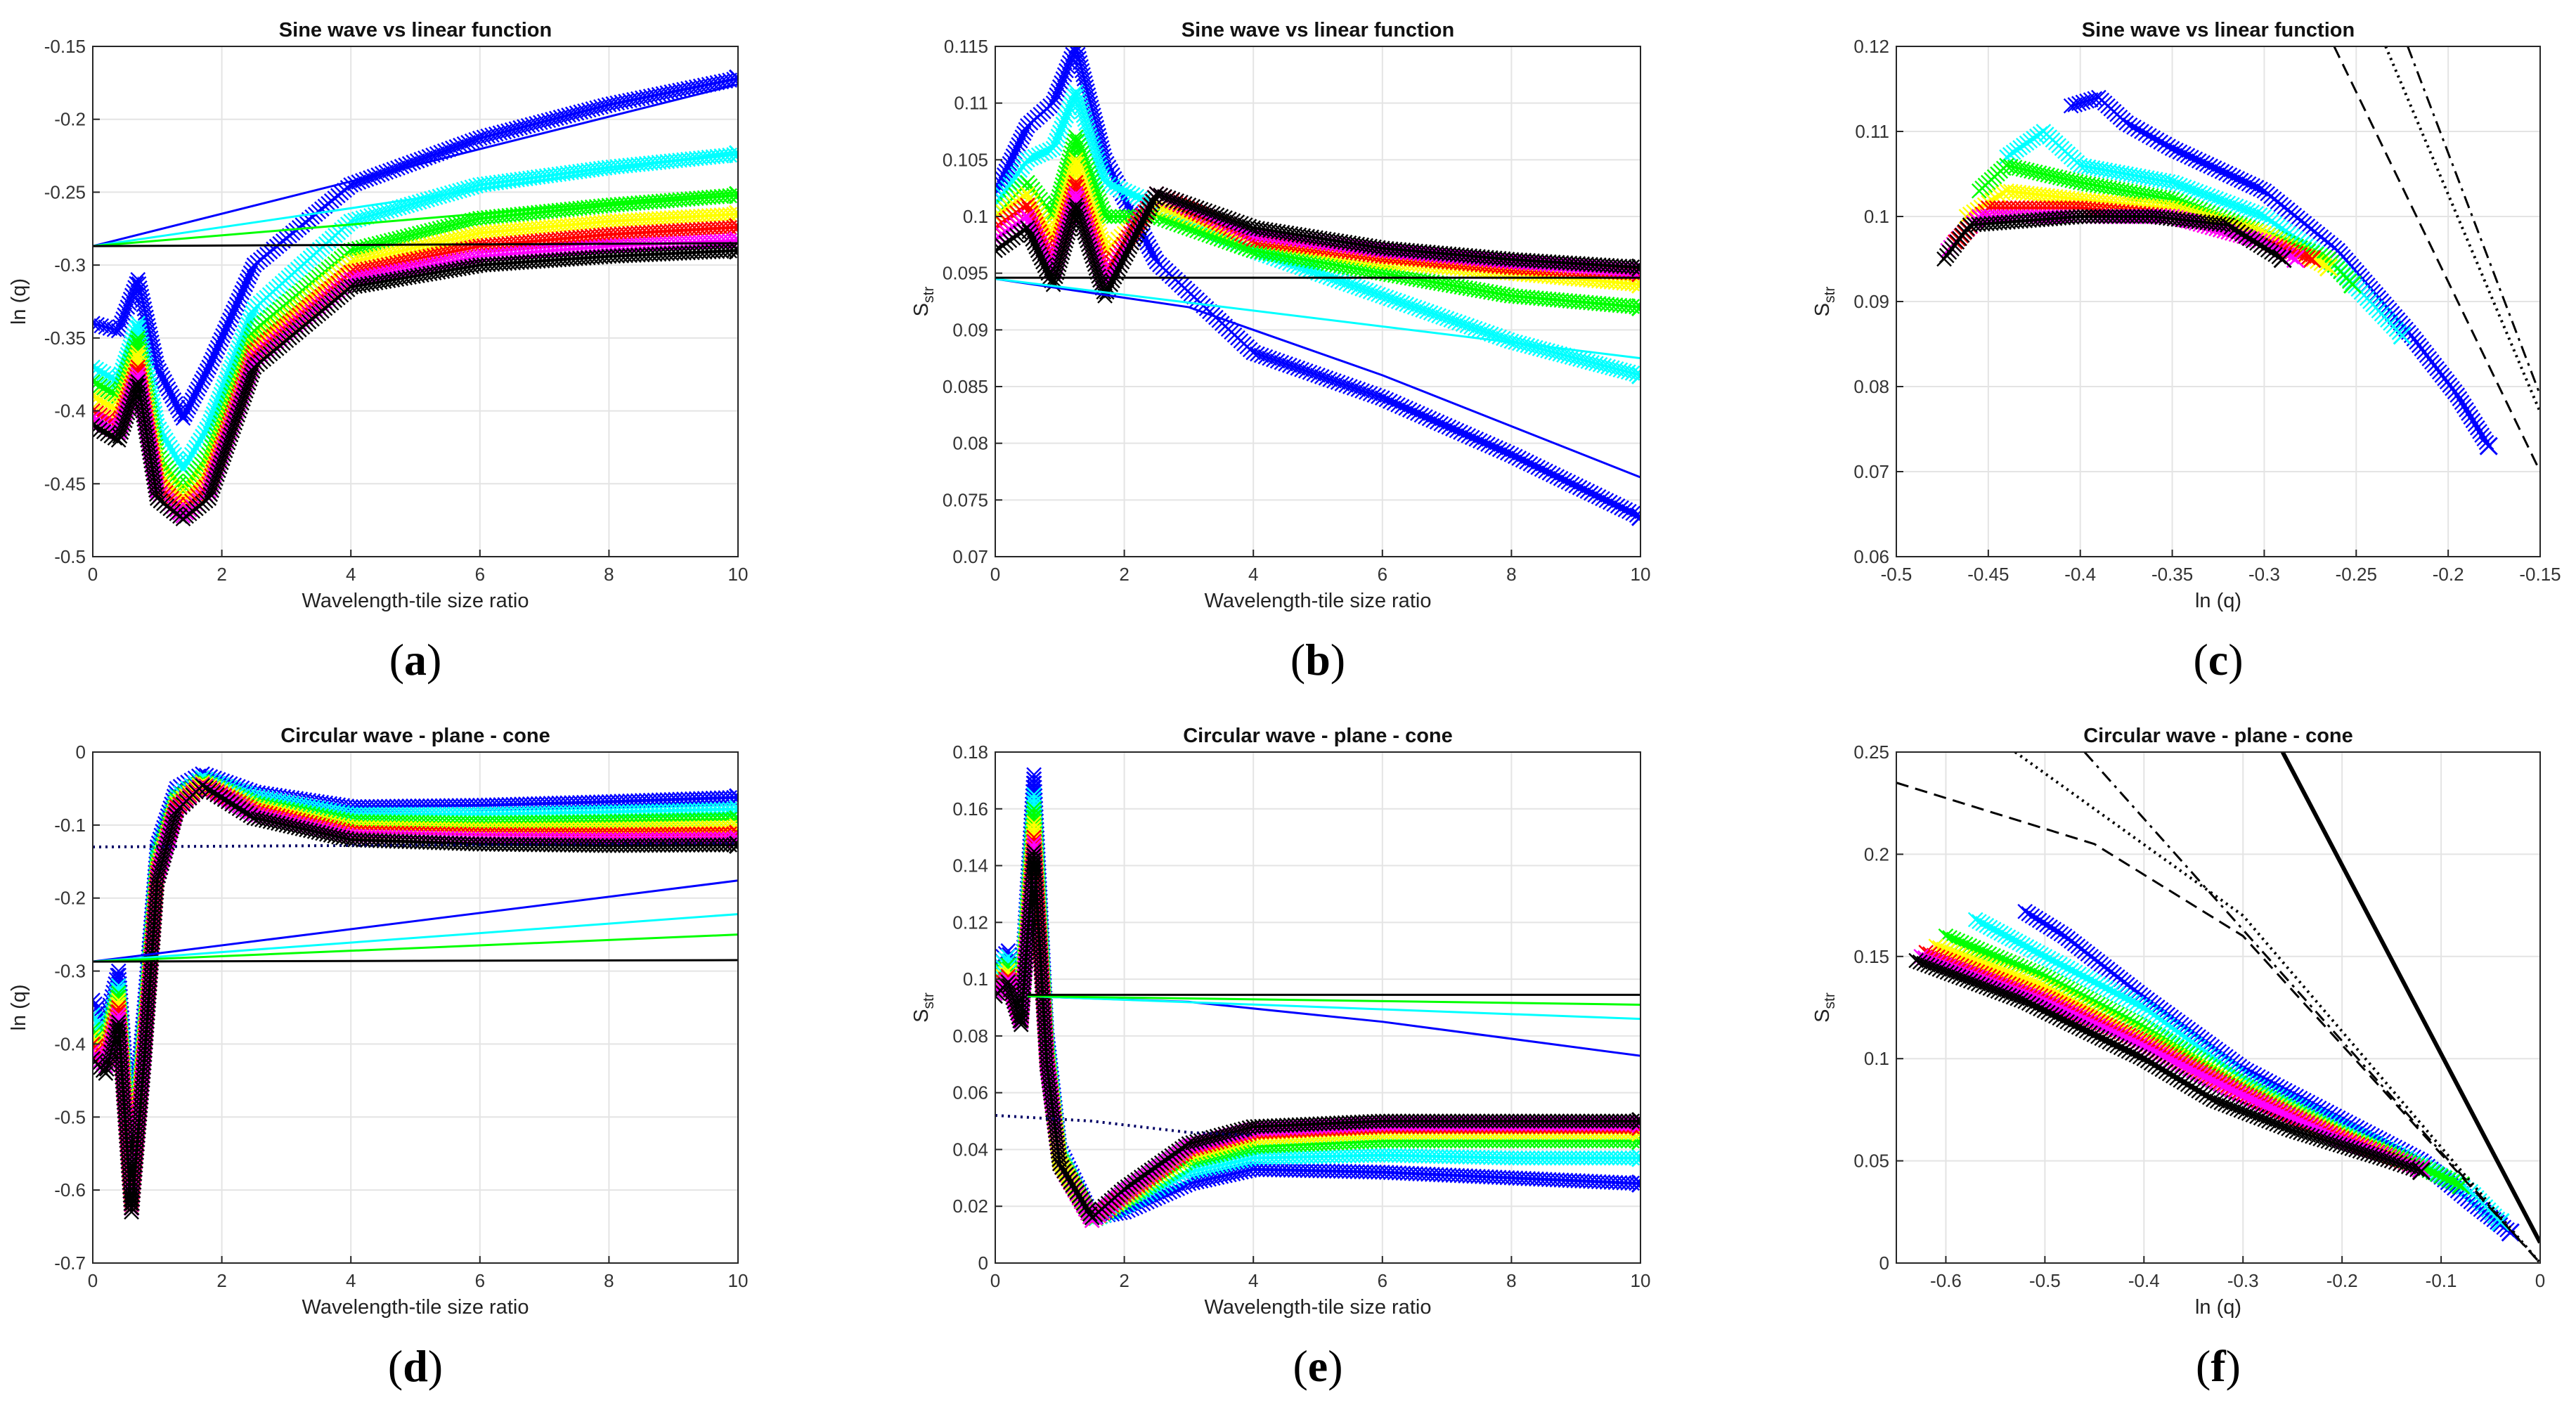 The width and height of the screenshot is (2576, 1424). I want to click on y-tick-label: 0.095, so click(966, 273).